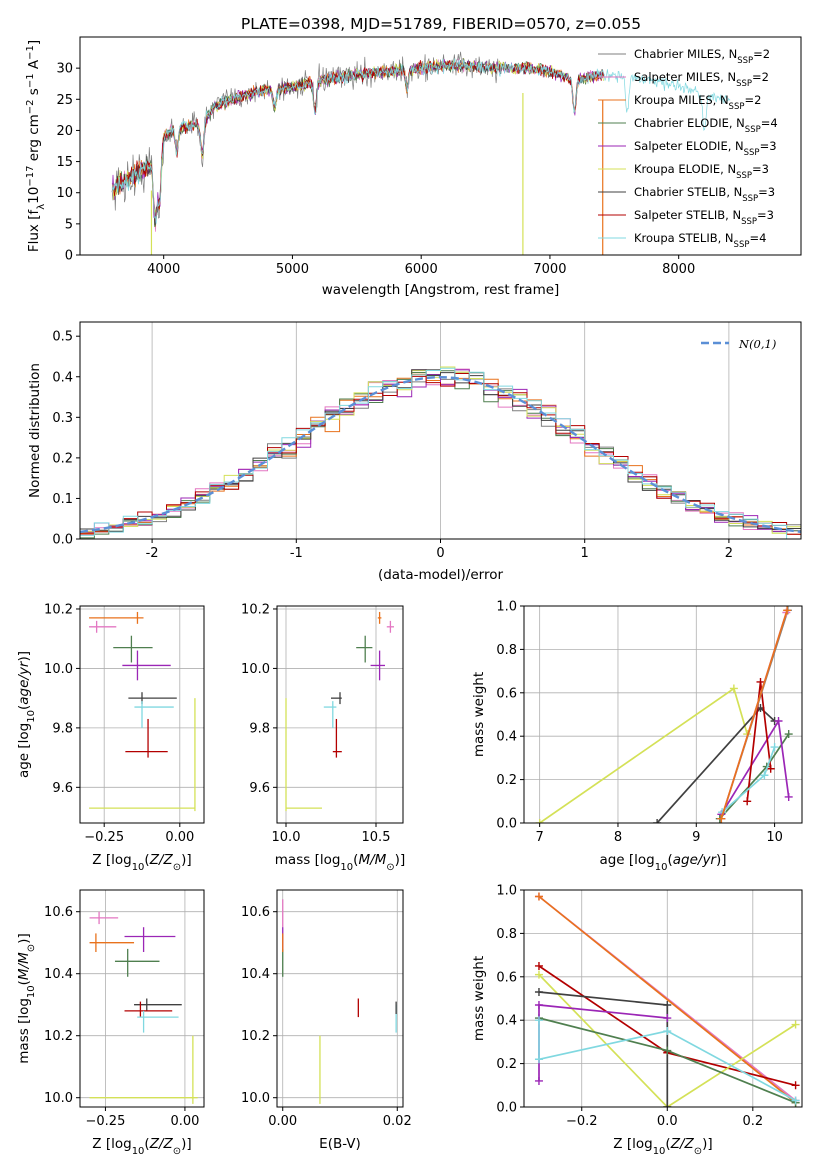 The width and height of the screenshot is (819, 1170). What do you see at coordinates (441, 290) in the screenshot?
I see `x-axis-label: wavelength [Angstrom, rest frame]` at bounding box center [441, 290].